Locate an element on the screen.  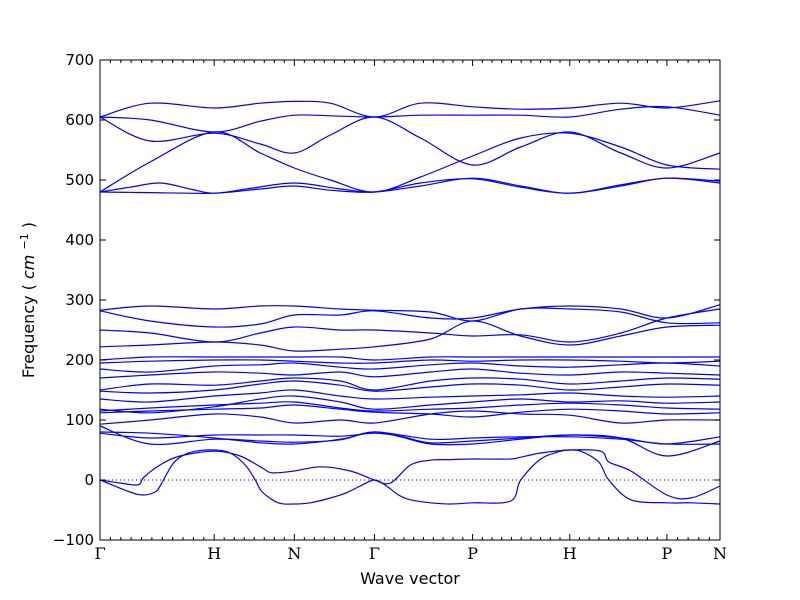
y-axis-label-text: Frequency is located at coordinates (28, 336).